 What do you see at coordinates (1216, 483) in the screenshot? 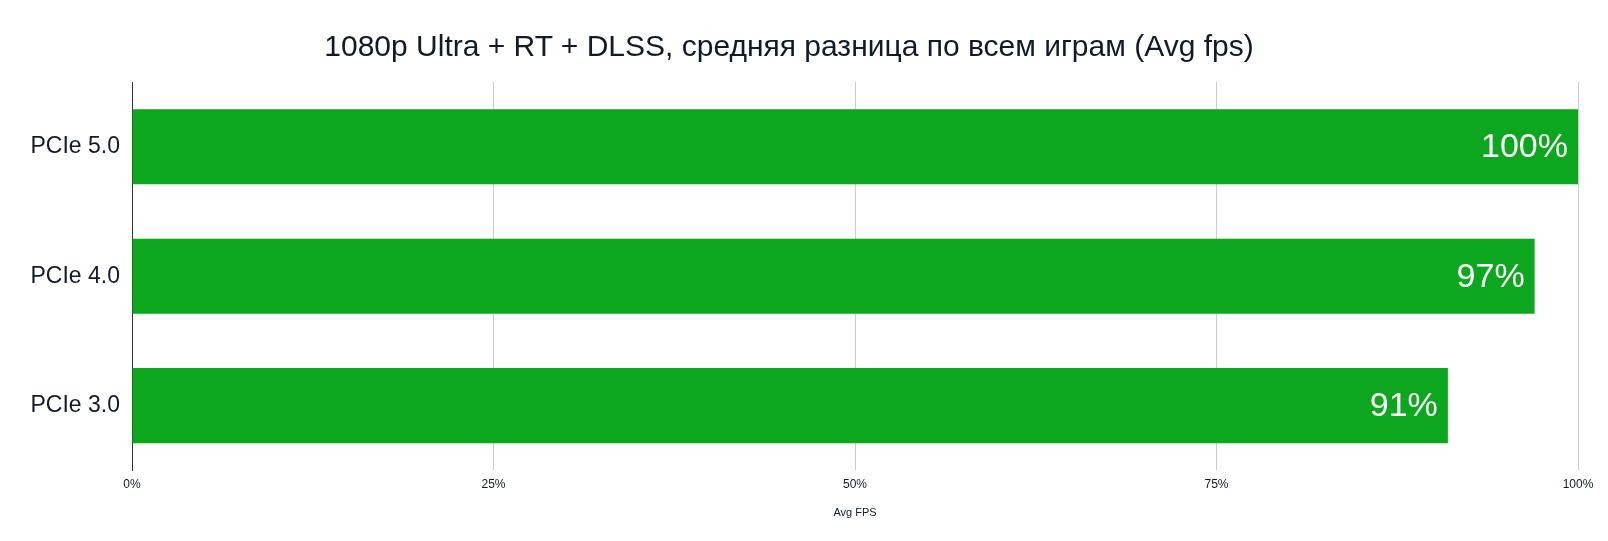
I see `x-tick-label: 75%` at bounding box center [1216, 483].